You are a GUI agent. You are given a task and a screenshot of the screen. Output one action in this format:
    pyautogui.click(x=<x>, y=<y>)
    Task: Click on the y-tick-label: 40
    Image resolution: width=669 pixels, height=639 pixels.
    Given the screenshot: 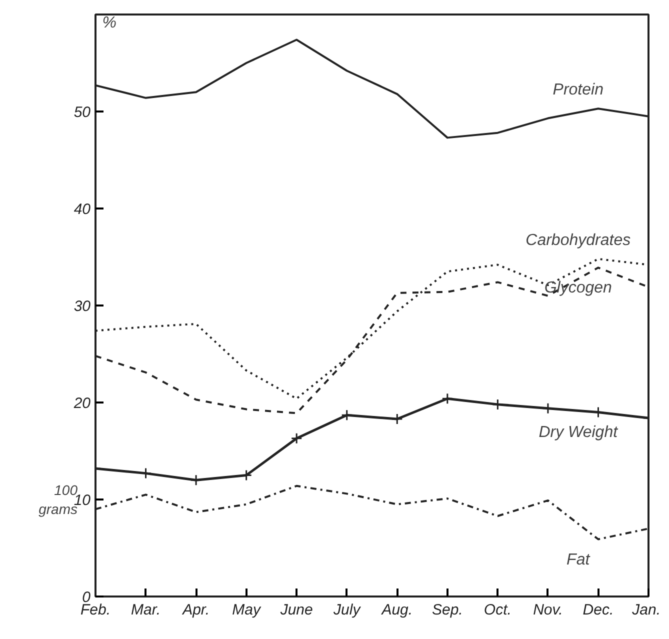 What is the action you would take?
    pyautogui.click(x=83, y=209)
    